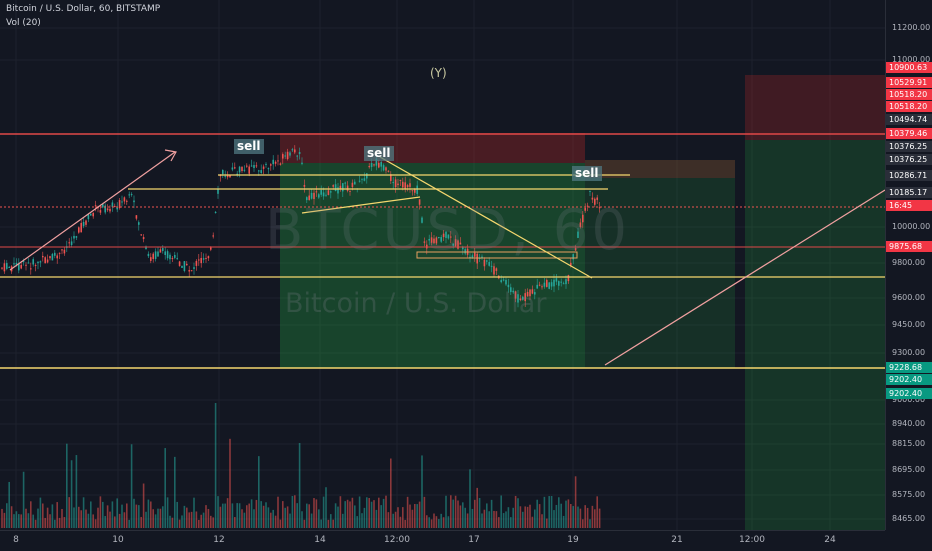 This screenshot has width=932, height=551. I want to click on sell-label-1: sell, so click(249, 146).